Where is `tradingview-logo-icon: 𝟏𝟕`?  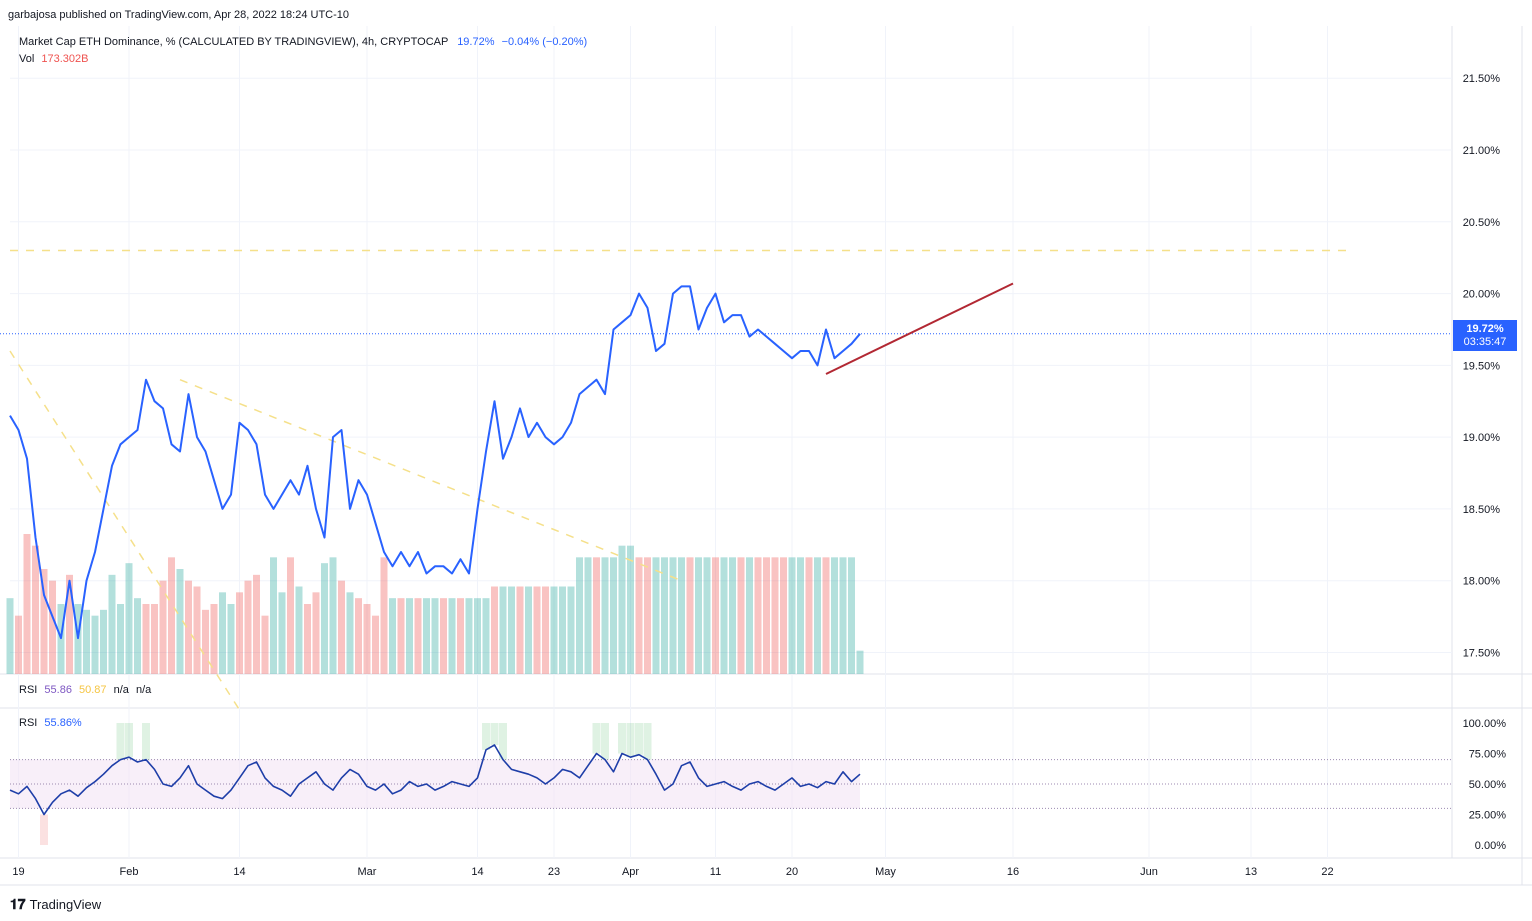 tradingview-logo-icon: 𝟏𝟕 is located at coordinates (18, 904).